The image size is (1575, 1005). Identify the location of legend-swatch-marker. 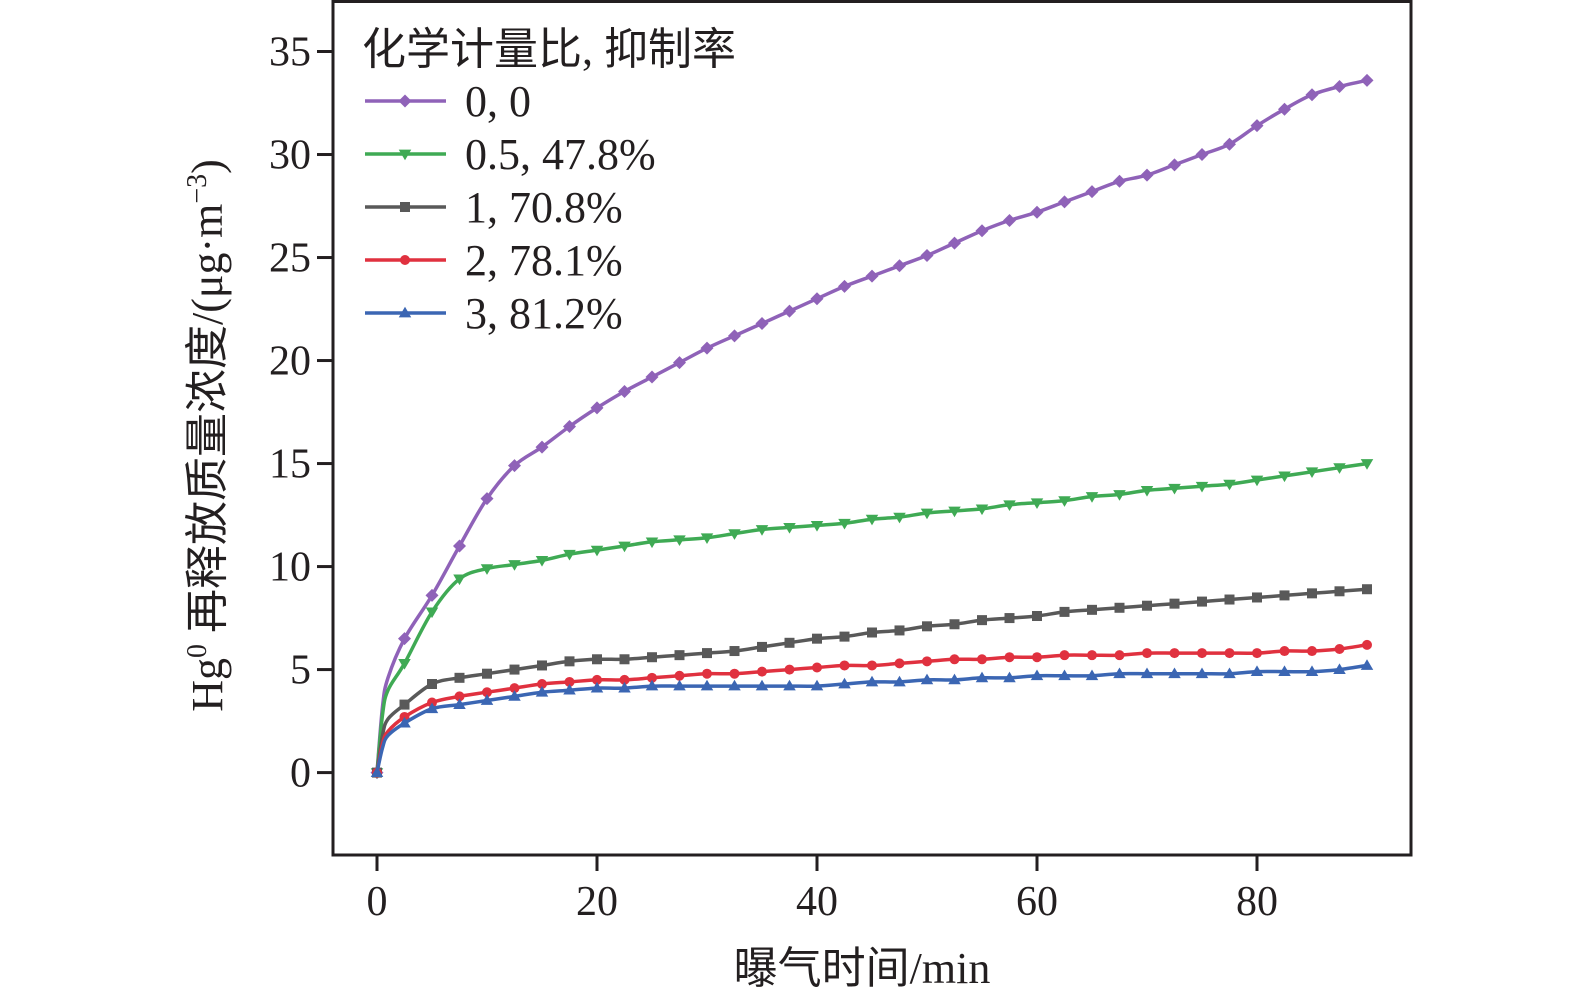
(405, 260).